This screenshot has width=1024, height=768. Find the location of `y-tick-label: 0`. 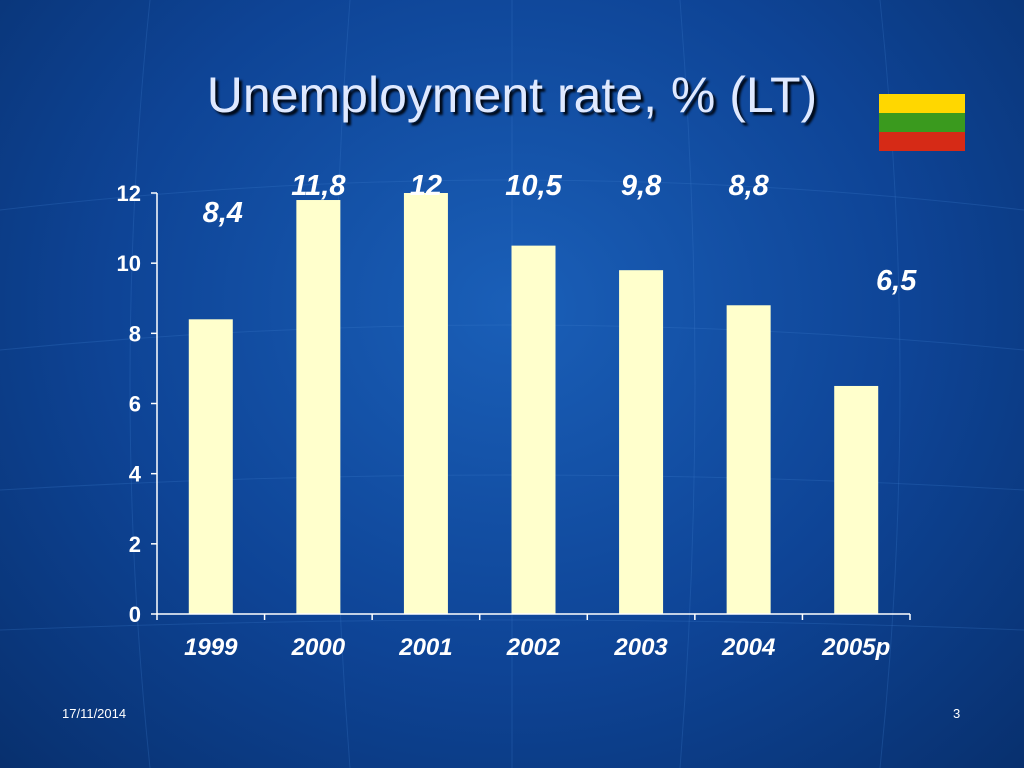

y-tick-label: 0 is located at coordinates (135, 614).